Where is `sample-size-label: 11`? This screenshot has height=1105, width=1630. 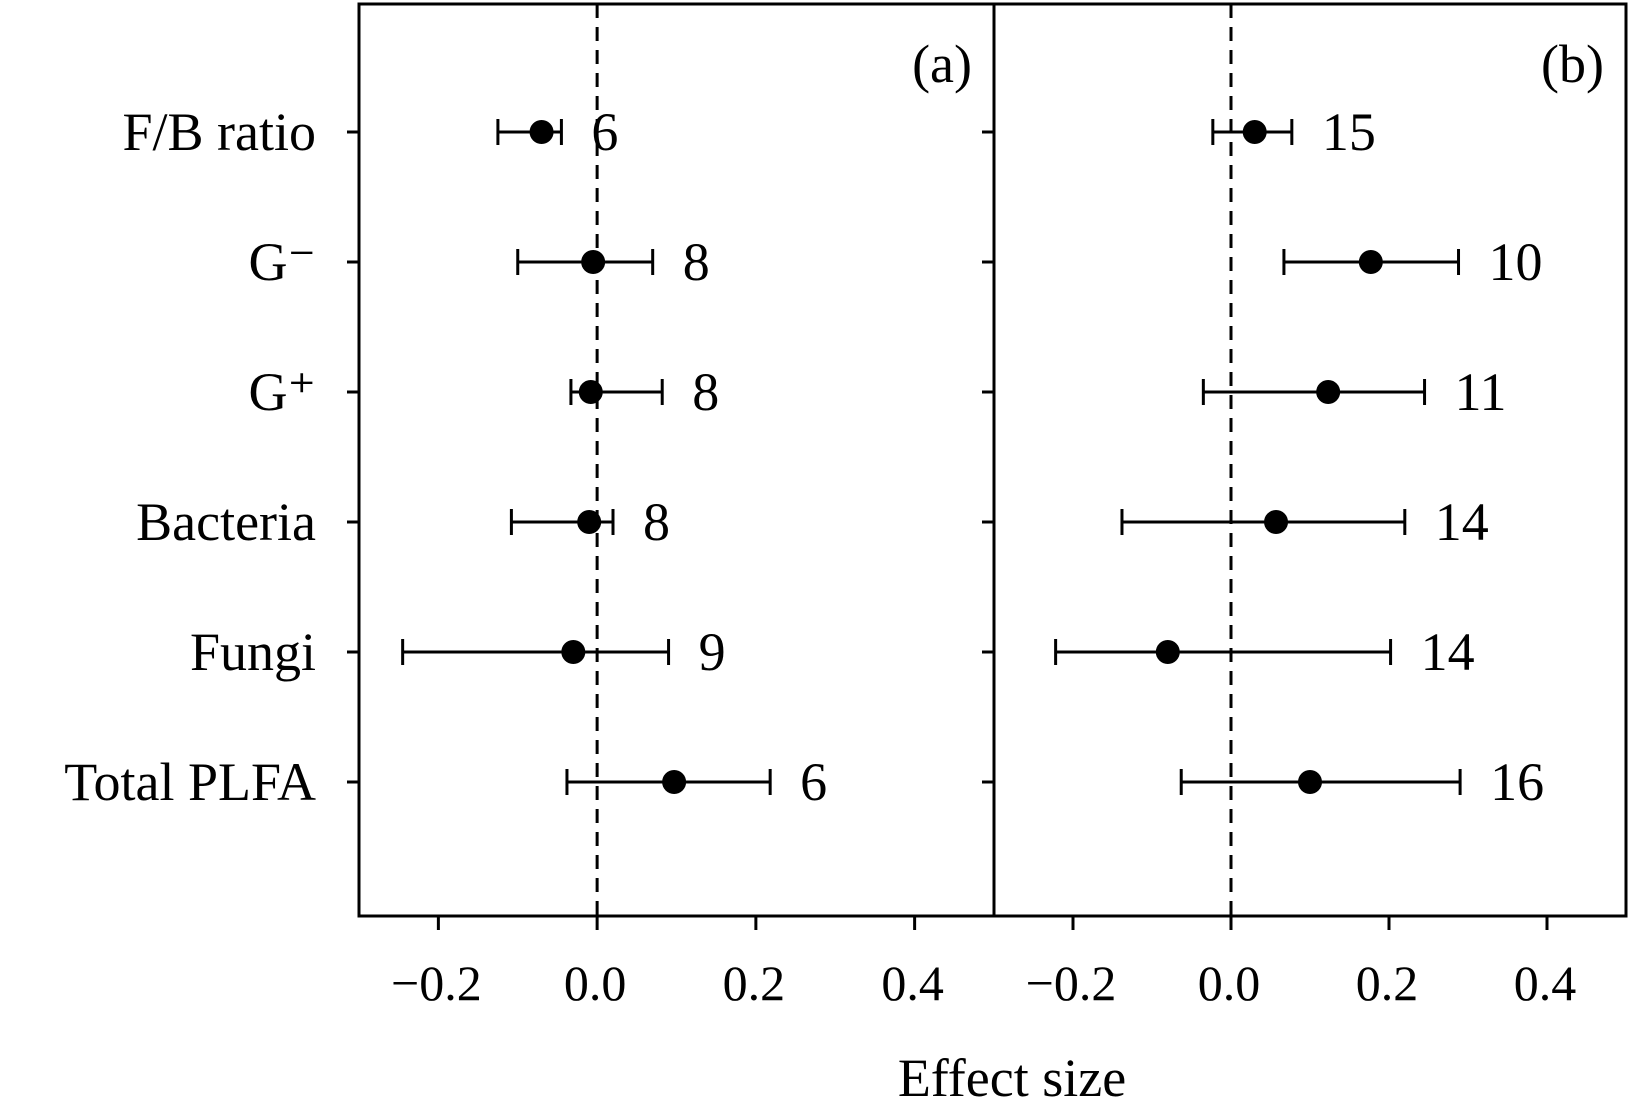 sample-size-label: 11 is located at coordinates (1481, 392).